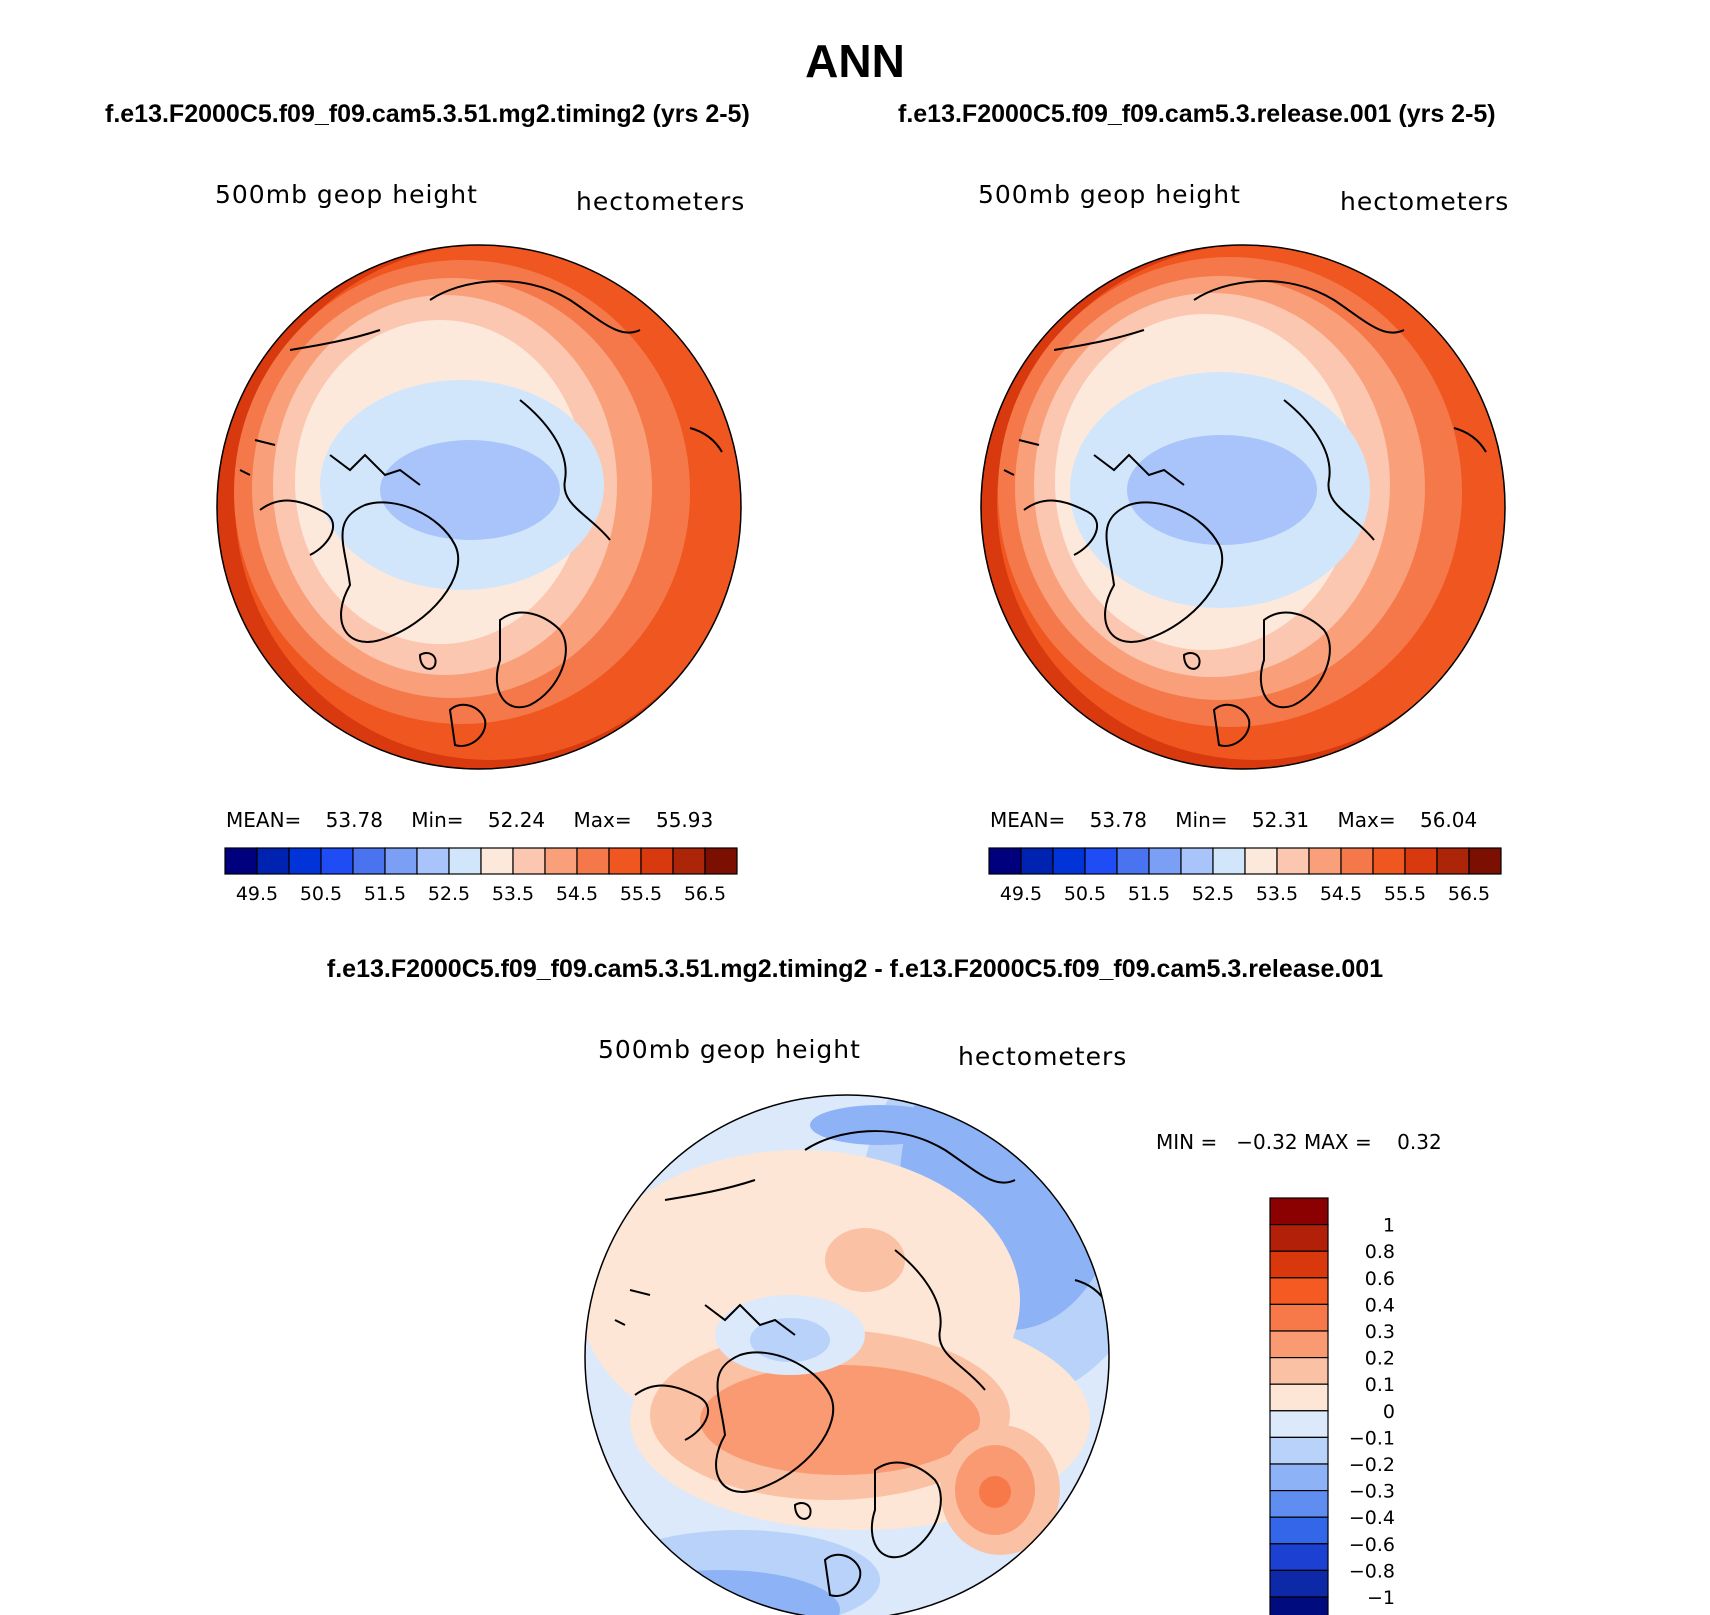 The width and height of the screenshot is (1710, 1615). What do you see at coordinates (1299, 1142) in the screenshot?
I see `difference-minmax: MIN = −0.32 MAX = 0.32` at bounding box center [1299, 1142].